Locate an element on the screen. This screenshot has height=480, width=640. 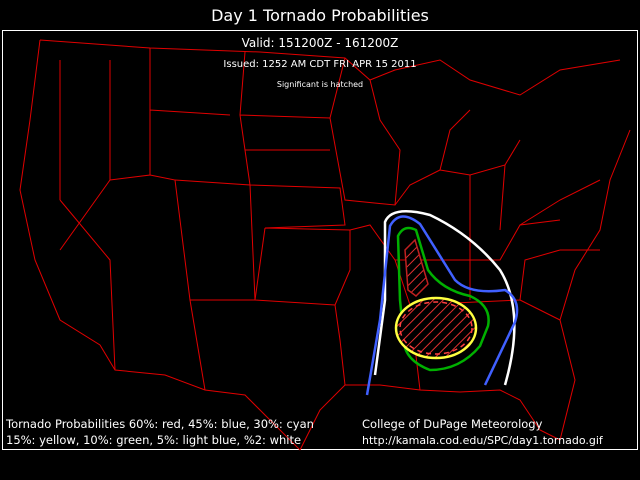
contour-15-percent is located at coordinates (436, 328).